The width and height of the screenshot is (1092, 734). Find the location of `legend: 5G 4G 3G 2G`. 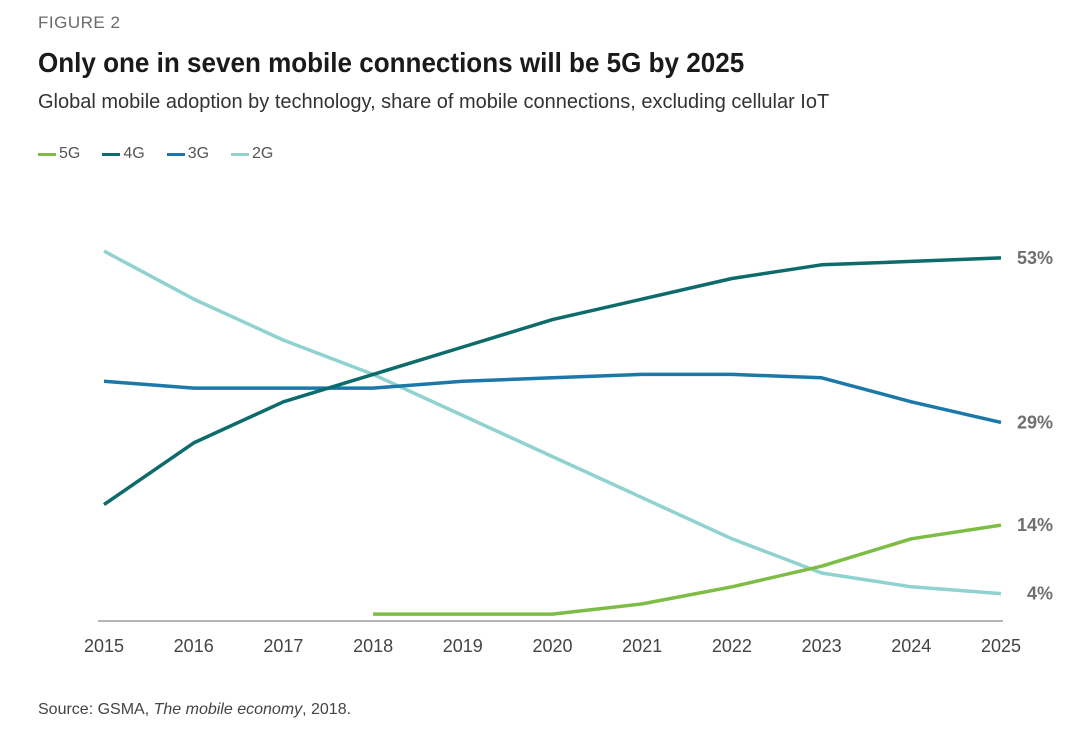

legend: 5G 4G 3G 2G is located at coordinates (166, 154).